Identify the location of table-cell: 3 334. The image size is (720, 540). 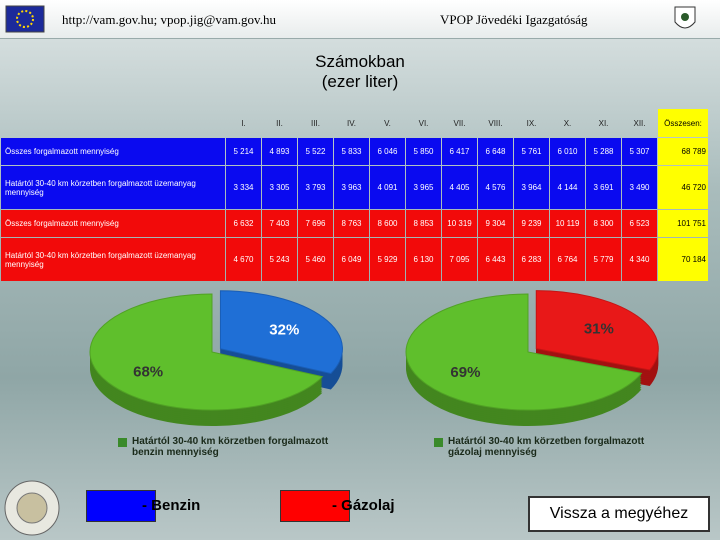
(243, 187).